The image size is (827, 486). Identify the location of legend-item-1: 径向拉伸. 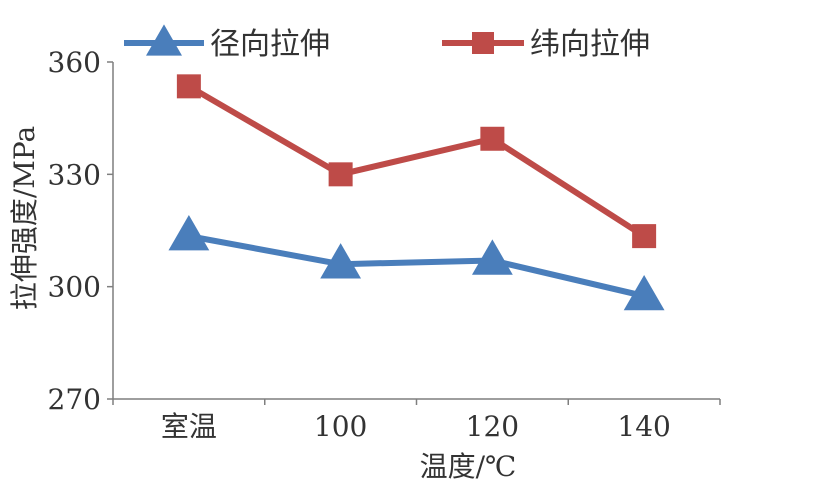
(227, 43).